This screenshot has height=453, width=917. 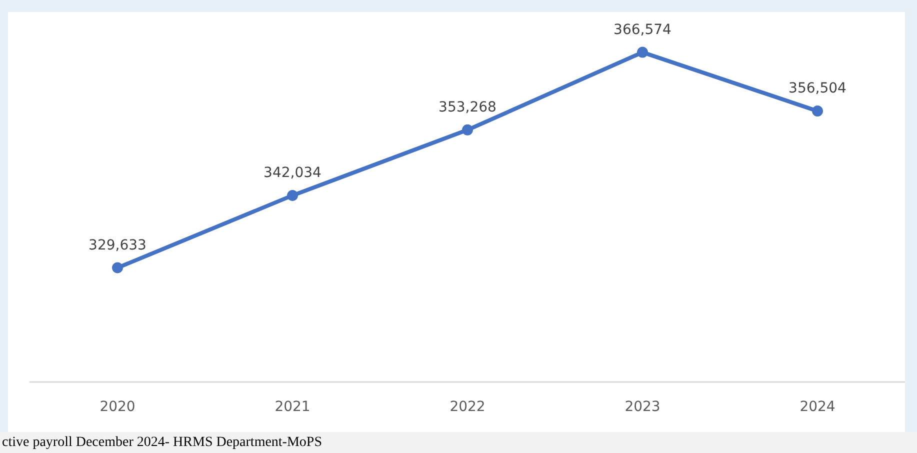 I want to click on x-tick-label: 2023, so click(x=642, y=407).